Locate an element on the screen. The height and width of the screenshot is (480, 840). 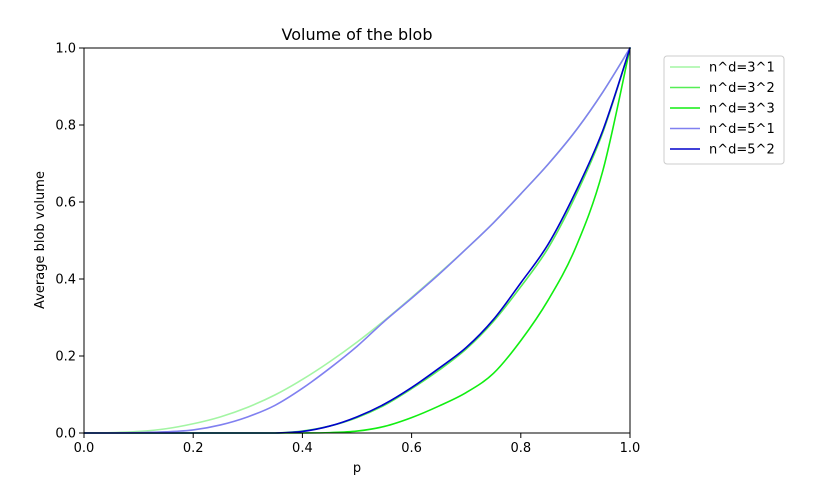
y-tick-label: 0.6 is located at coordinates (65, 203).